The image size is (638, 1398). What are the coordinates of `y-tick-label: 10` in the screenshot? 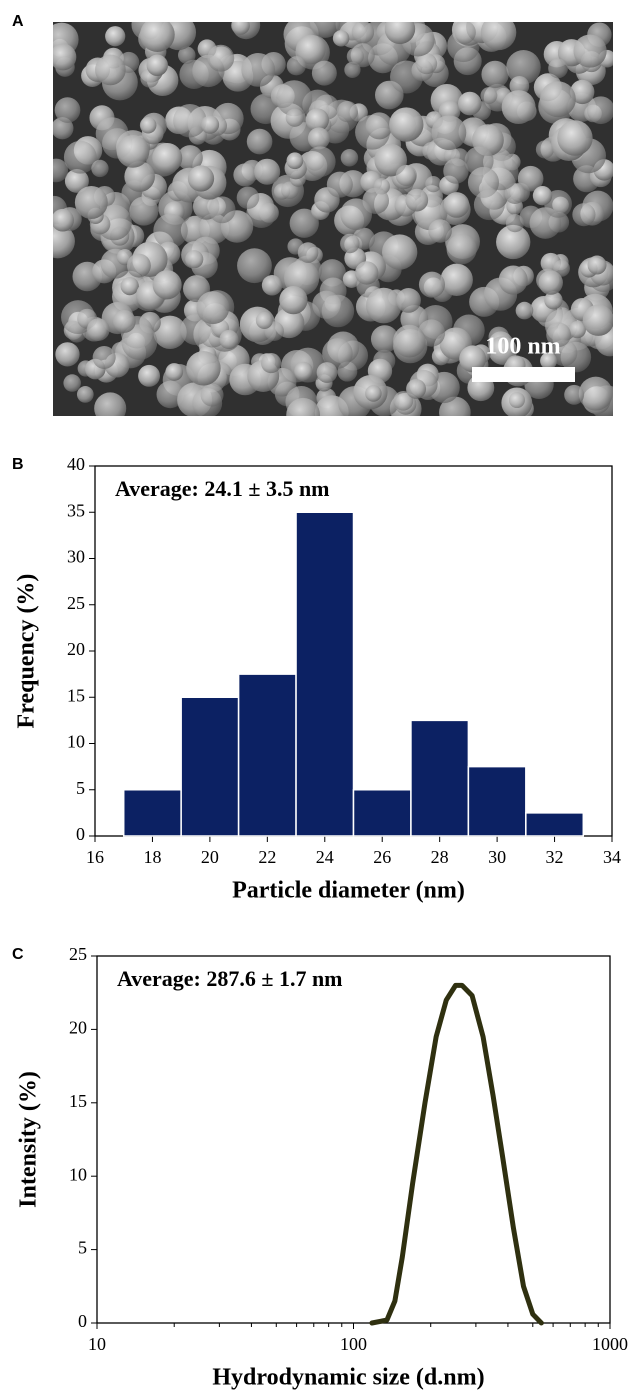 It's located at (76, 742).